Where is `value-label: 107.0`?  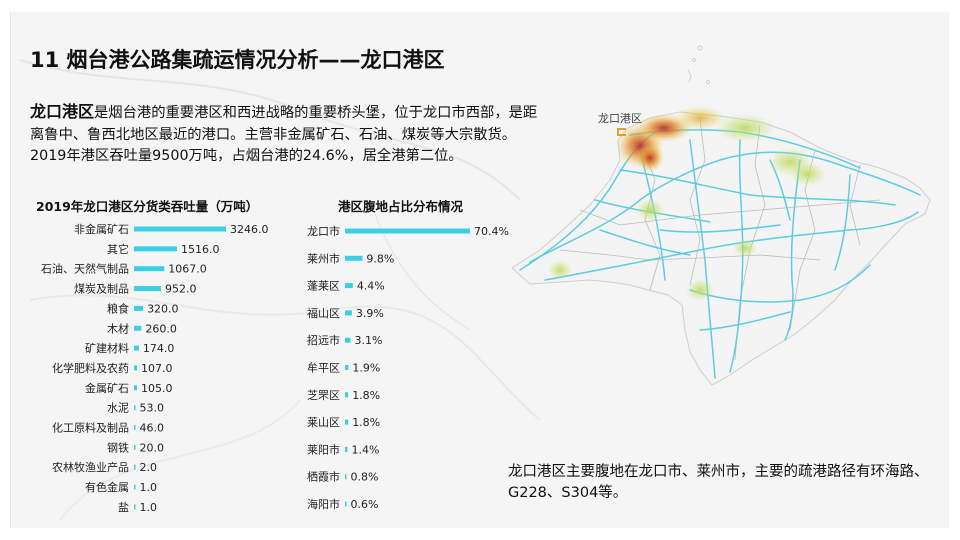 value-label: 107.0 is located at coordinates (157, 368).